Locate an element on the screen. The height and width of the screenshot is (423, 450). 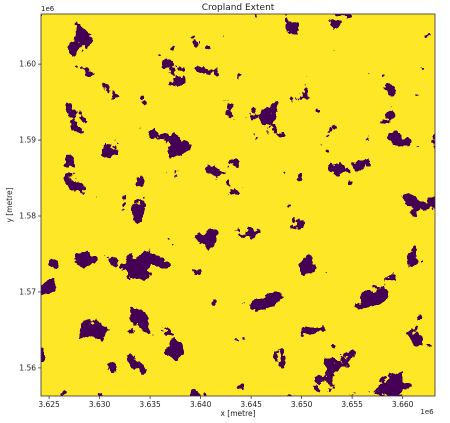
x-tick-label: 3.635 is located at coordinates (150, 404).